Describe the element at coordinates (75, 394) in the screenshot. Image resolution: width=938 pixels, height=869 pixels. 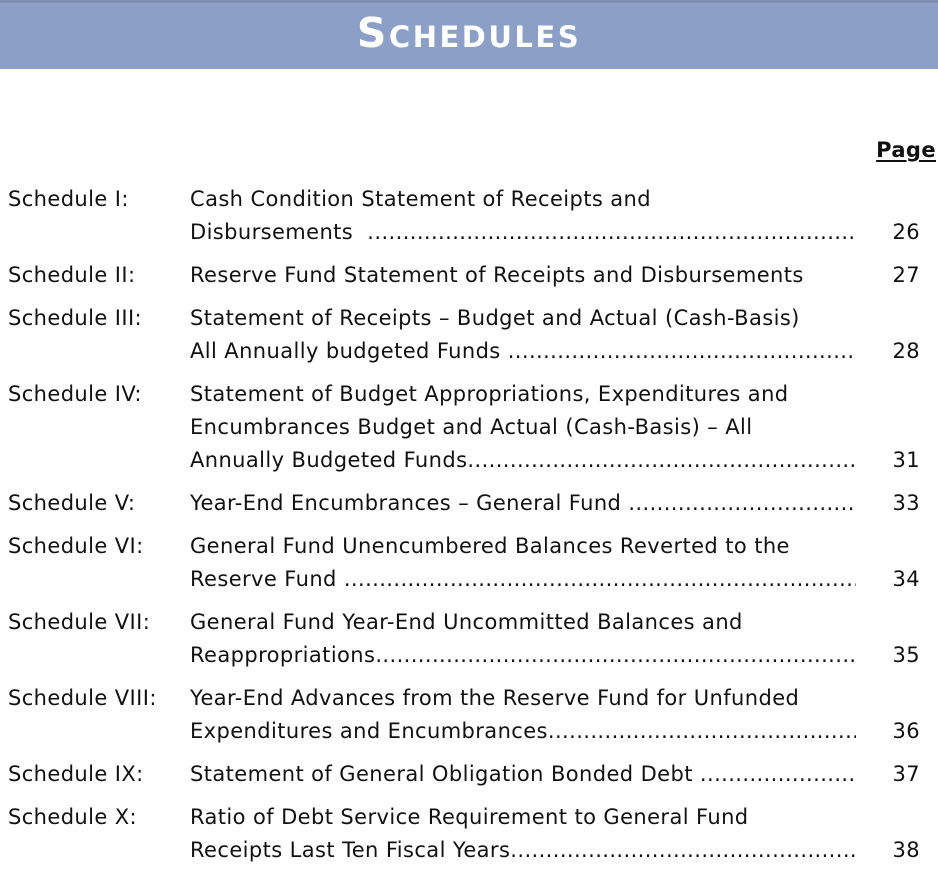
I see `schedule-label: Schedule IV:` at that location.